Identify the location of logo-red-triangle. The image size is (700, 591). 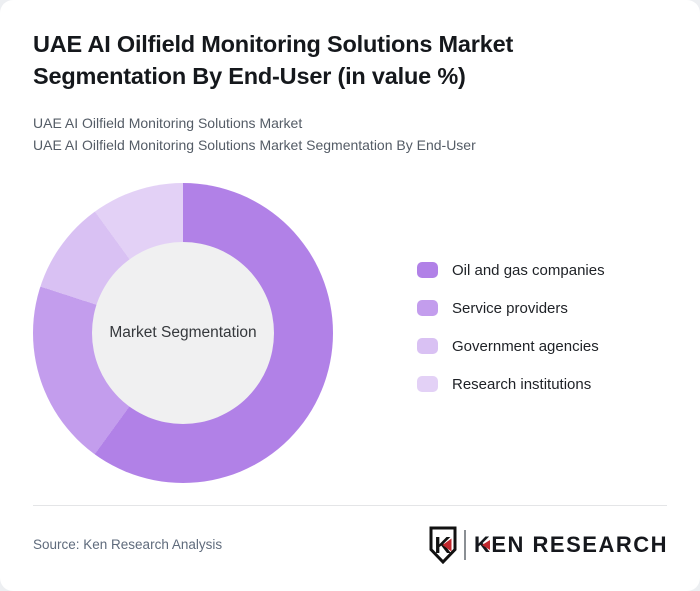
(447, 545).